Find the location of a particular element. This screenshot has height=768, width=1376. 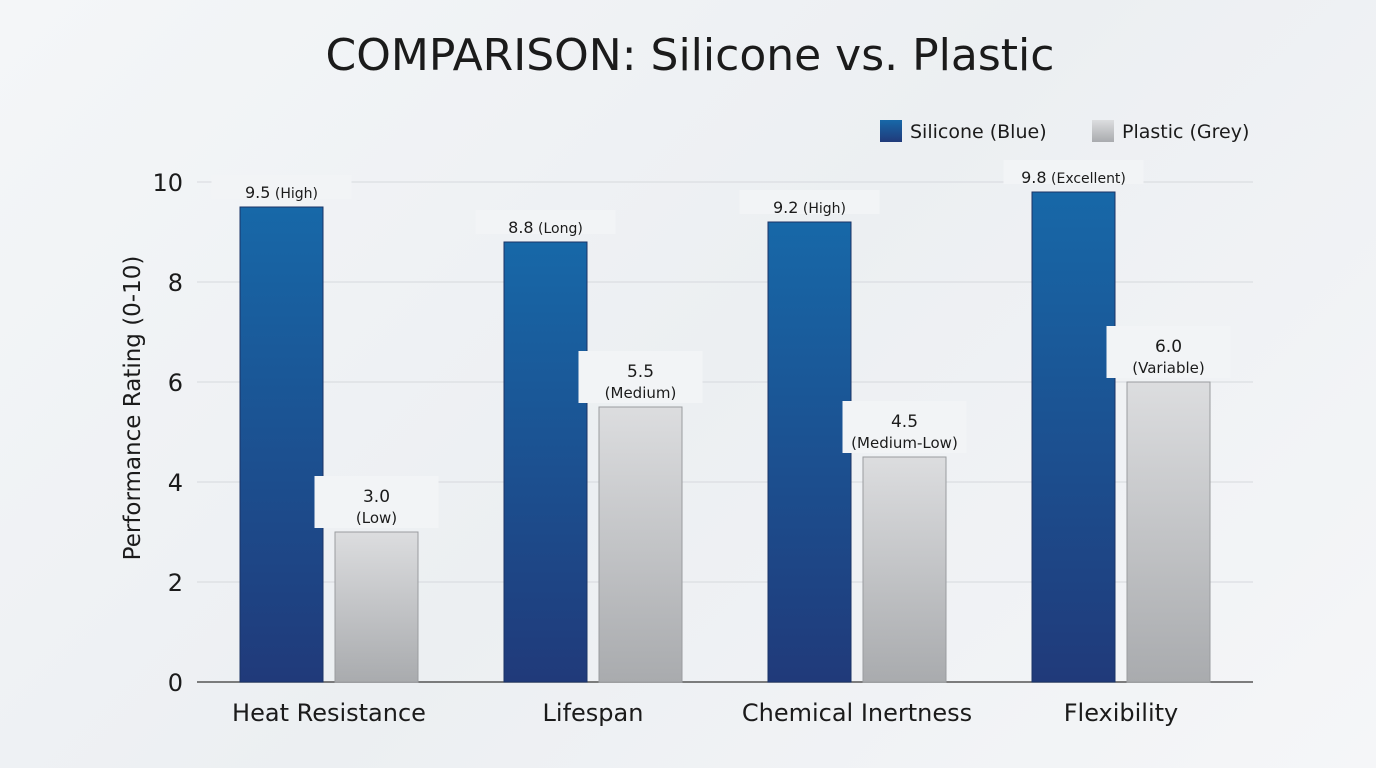

y-tick-label: 2 is located at coordinates (175, 583).